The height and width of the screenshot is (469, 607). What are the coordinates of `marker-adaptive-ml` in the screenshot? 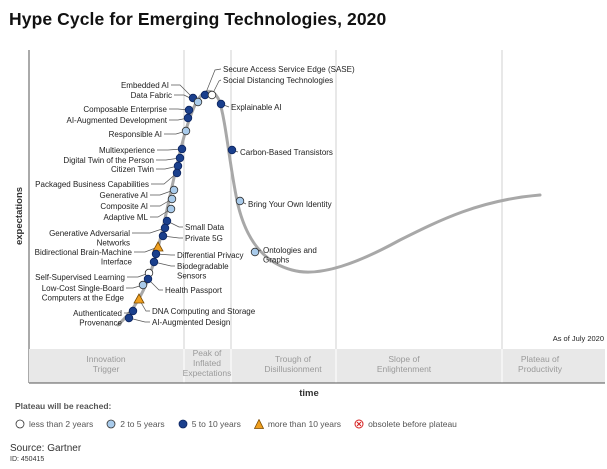 It's located at (171, 209).